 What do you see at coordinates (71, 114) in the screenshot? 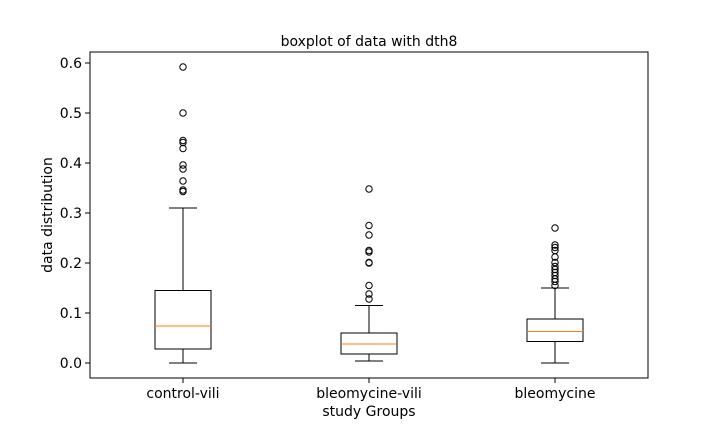
I see `y-tick-label: 0.5` at bounding box center [71, 114].